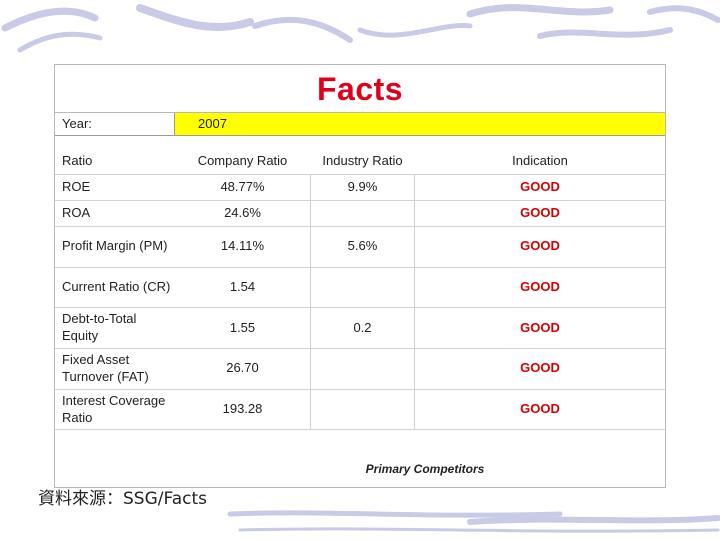  I want to click on table-row: Fixed Asset Turnover (FAT) 26.70 GOOD, so click(360, 369).